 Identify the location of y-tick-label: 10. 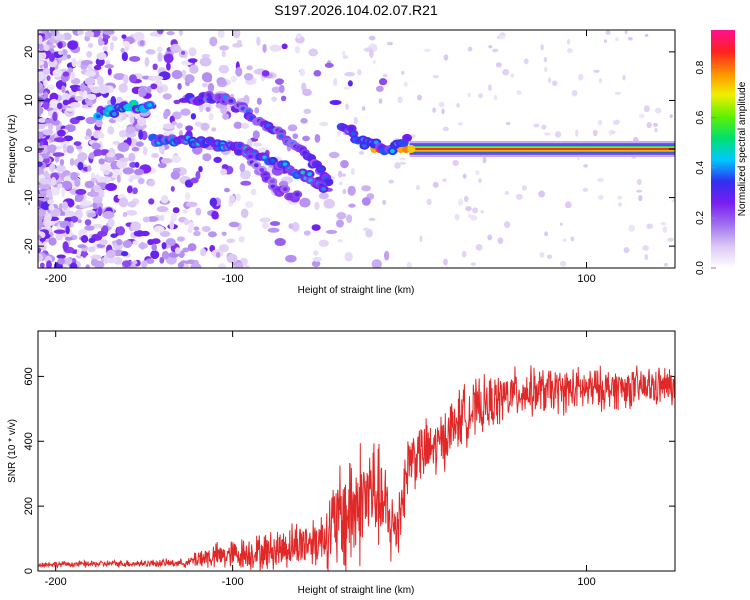
(29, 100).